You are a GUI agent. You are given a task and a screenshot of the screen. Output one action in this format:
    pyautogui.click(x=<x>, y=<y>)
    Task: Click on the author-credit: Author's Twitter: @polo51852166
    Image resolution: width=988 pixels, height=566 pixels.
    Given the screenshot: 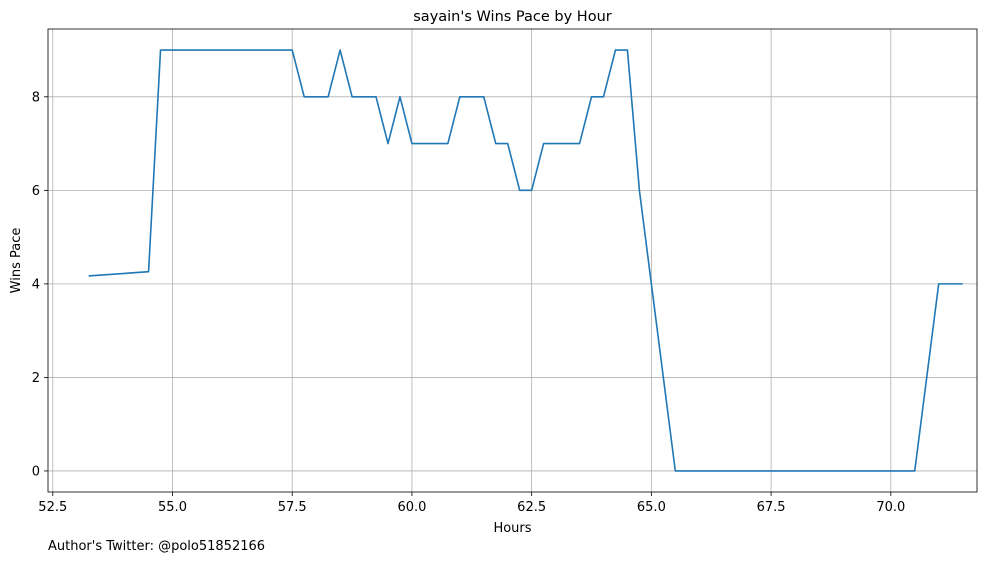 What is the action you would take?
    pyautogui.click(x=156, y=546)
    